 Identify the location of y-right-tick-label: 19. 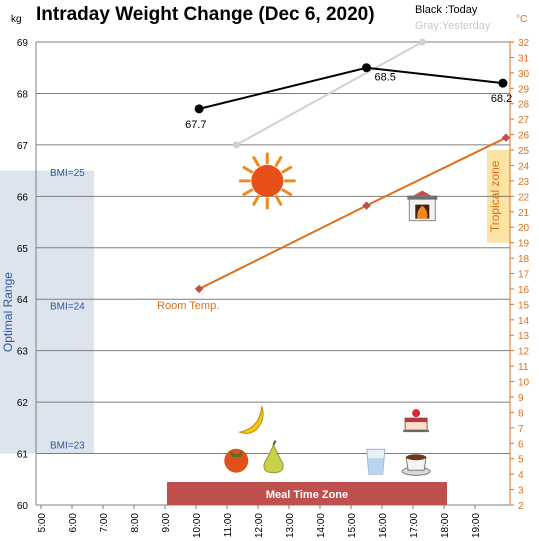
(524, 244).